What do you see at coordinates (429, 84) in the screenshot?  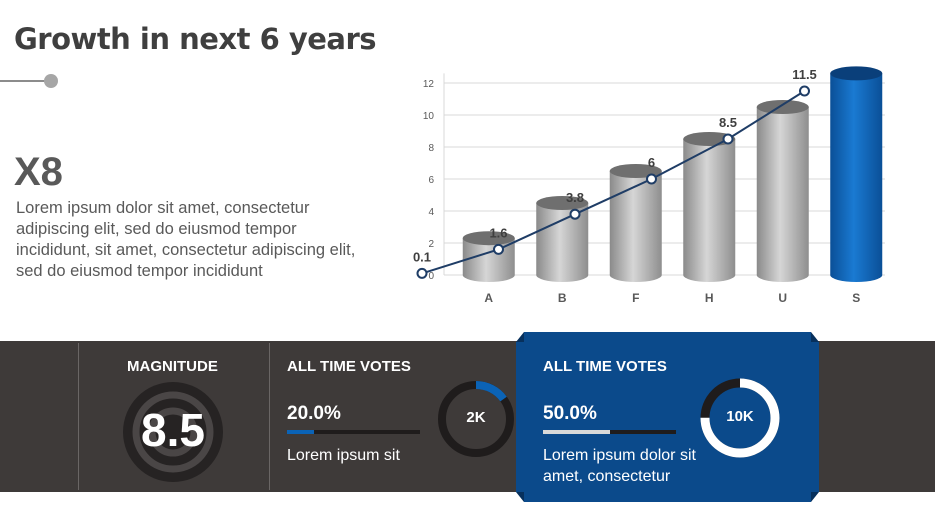 I see `y-tick-label: 12` at bounding box center [429, 84].